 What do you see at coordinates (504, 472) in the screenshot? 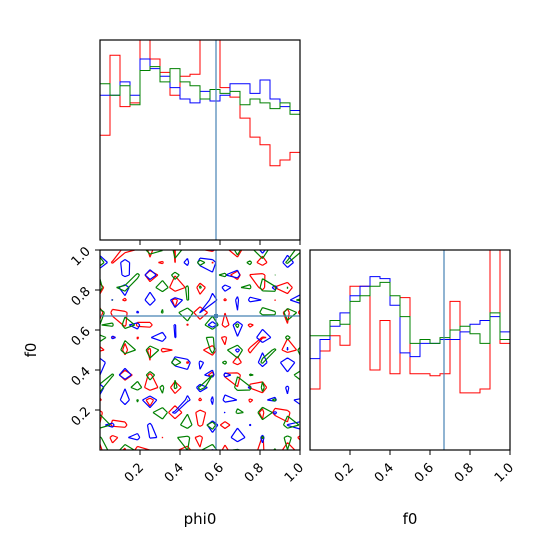
I see `hist-f0-xtick-label-4: 1.0` at bounding box center [504, 472].